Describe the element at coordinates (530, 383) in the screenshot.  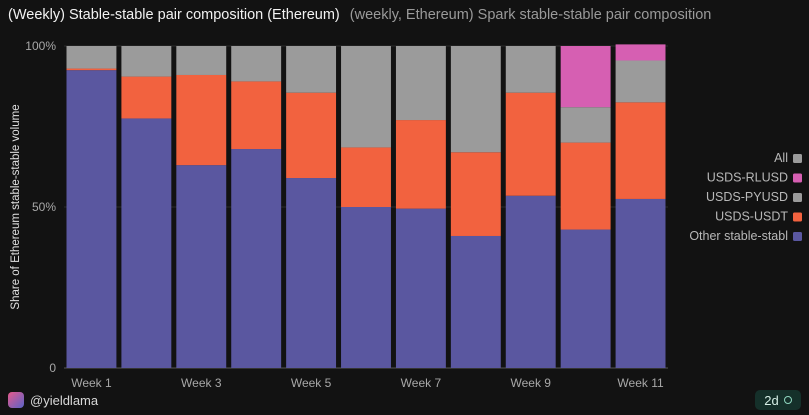
I see `x-tick-label: Week 9` at that location.